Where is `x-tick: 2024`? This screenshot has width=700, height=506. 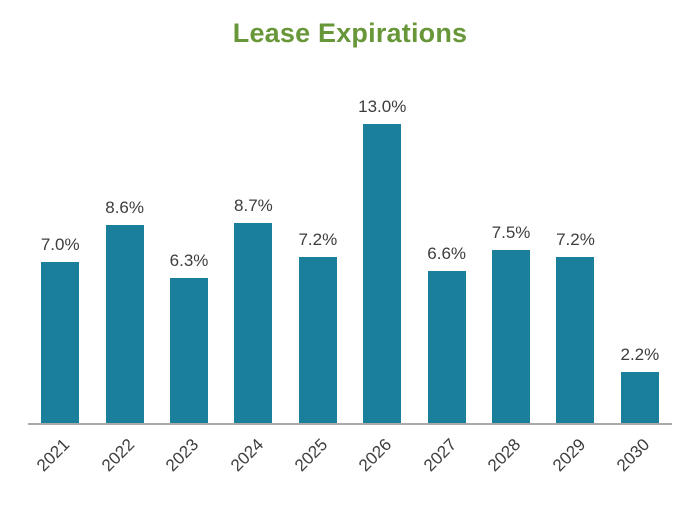
x-tick: 2024 is located at coordinates (253, 457).